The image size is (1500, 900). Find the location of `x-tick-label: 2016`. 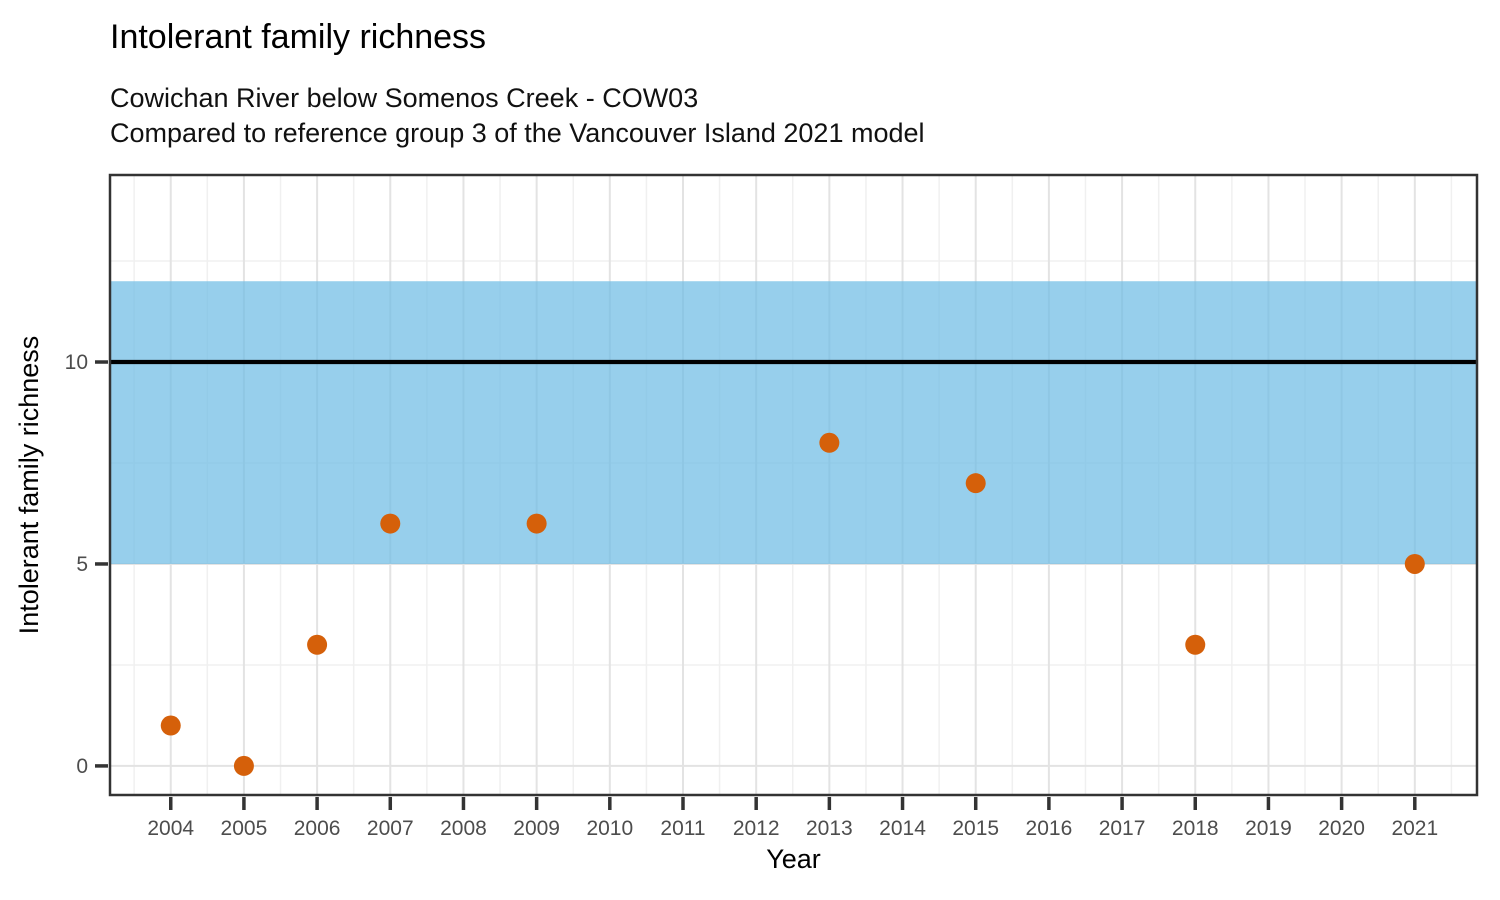

x-tick-label: 2016 is located at coordinates (1049, 828).